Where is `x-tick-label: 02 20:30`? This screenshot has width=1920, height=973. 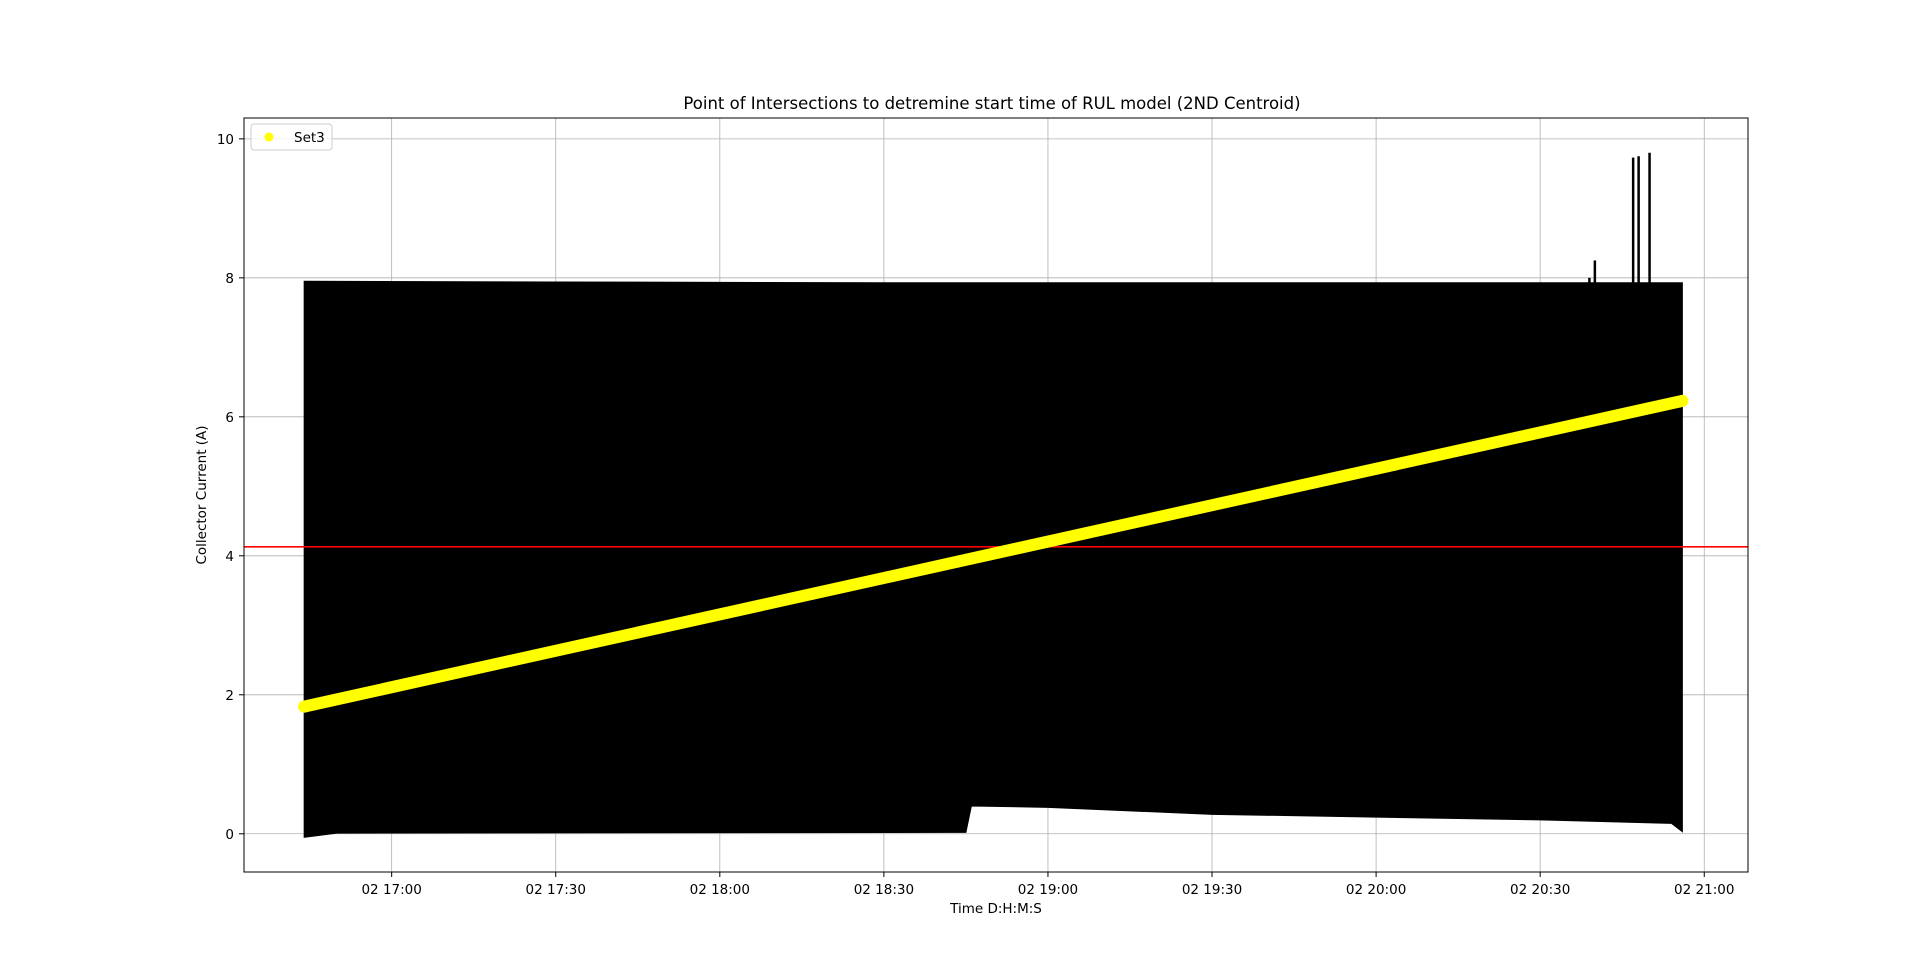 x-tick-label: 02 20:30 is located at coordinates (1540, 890).